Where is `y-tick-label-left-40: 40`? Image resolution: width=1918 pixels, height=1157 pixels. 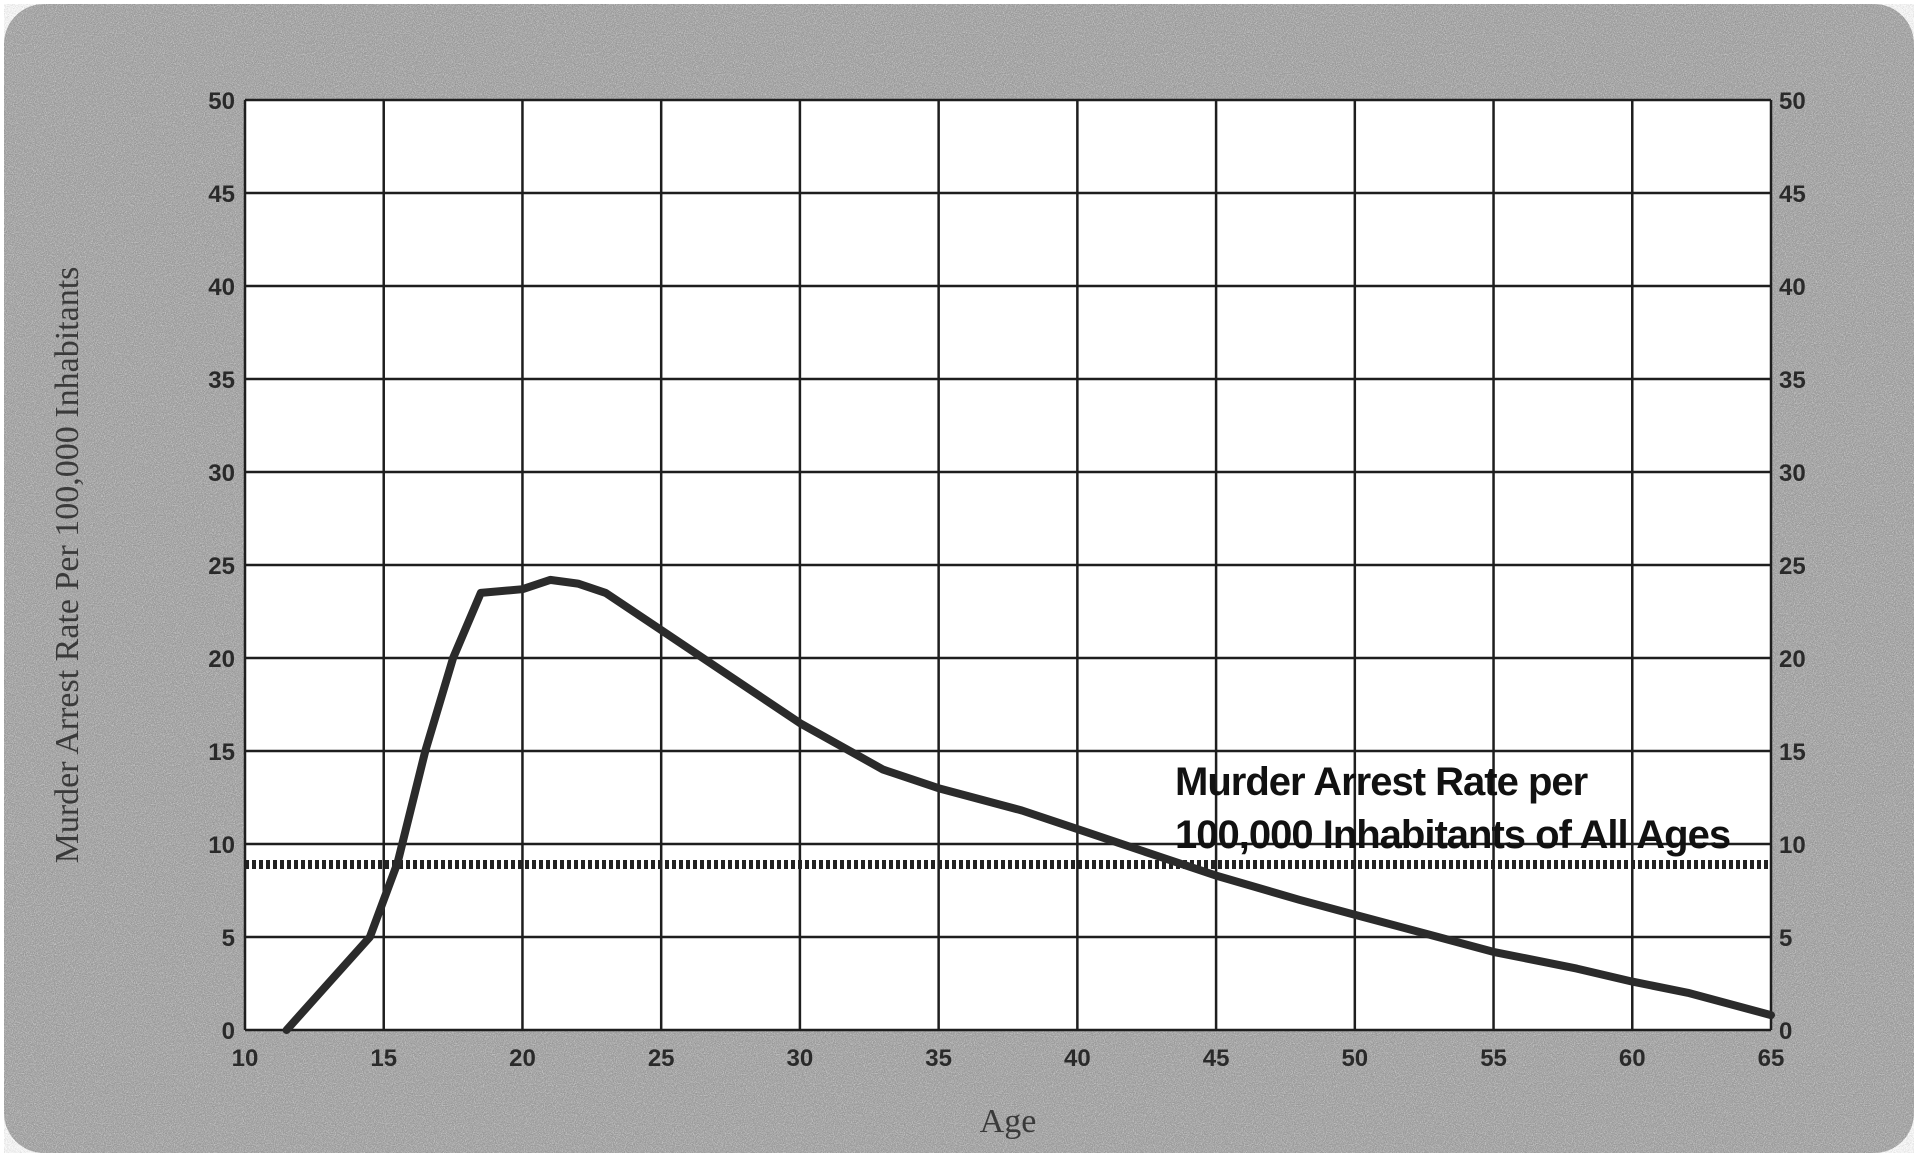 y-tick-label-left-40: 40 is located at coordinates (221, 287).